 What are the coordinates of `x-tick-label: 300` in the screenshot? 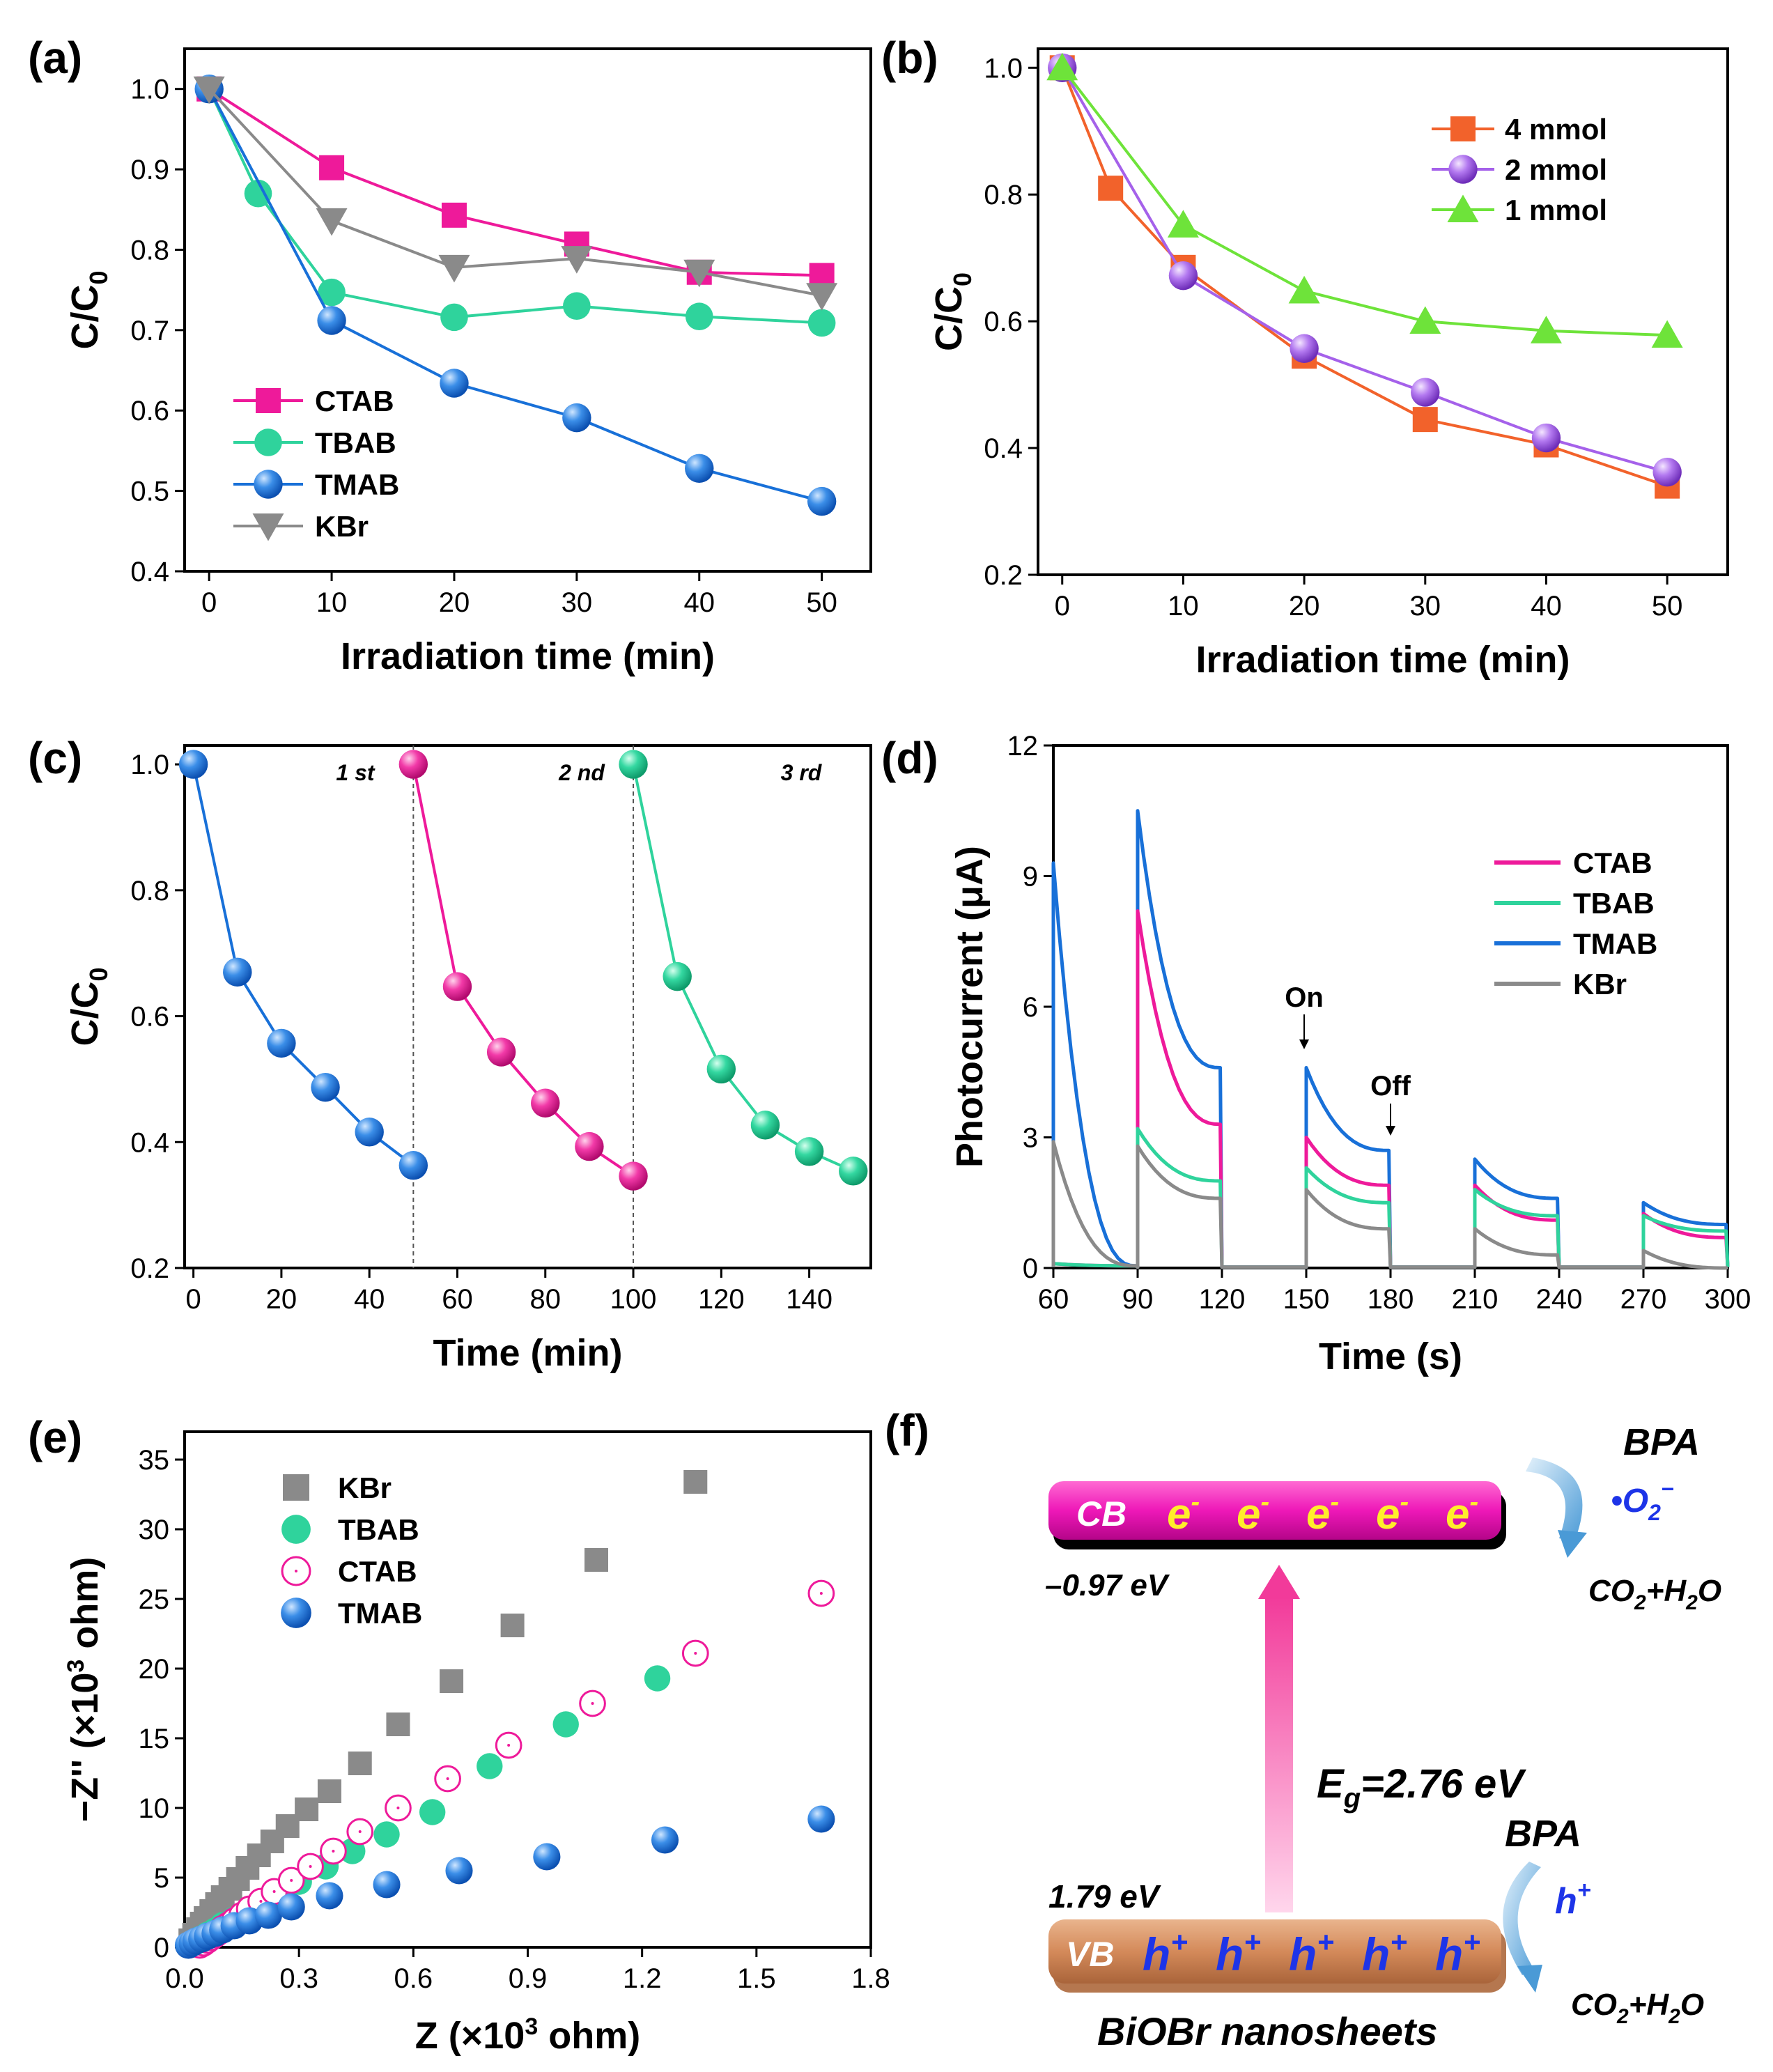 It's located at (1728, 1300).